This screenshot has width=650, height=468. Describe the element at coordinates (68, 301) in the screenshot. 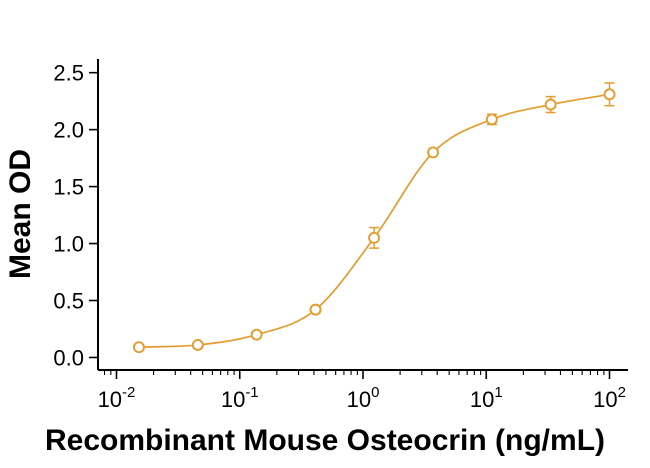

I see `y-tick-label: 0.5` at that location.